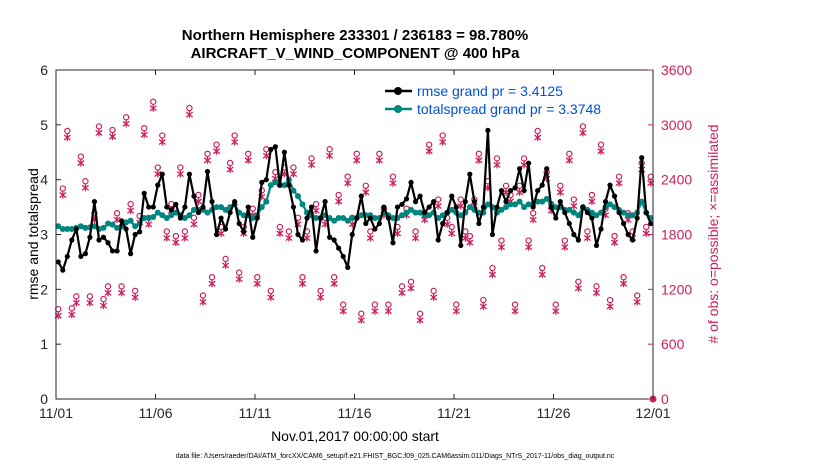 The image size is (830, 470). What do you see at coordinates (676, 180) in the screenshot?
I see `y-right-tick-label: 2400` at bounding box center [676, 180].